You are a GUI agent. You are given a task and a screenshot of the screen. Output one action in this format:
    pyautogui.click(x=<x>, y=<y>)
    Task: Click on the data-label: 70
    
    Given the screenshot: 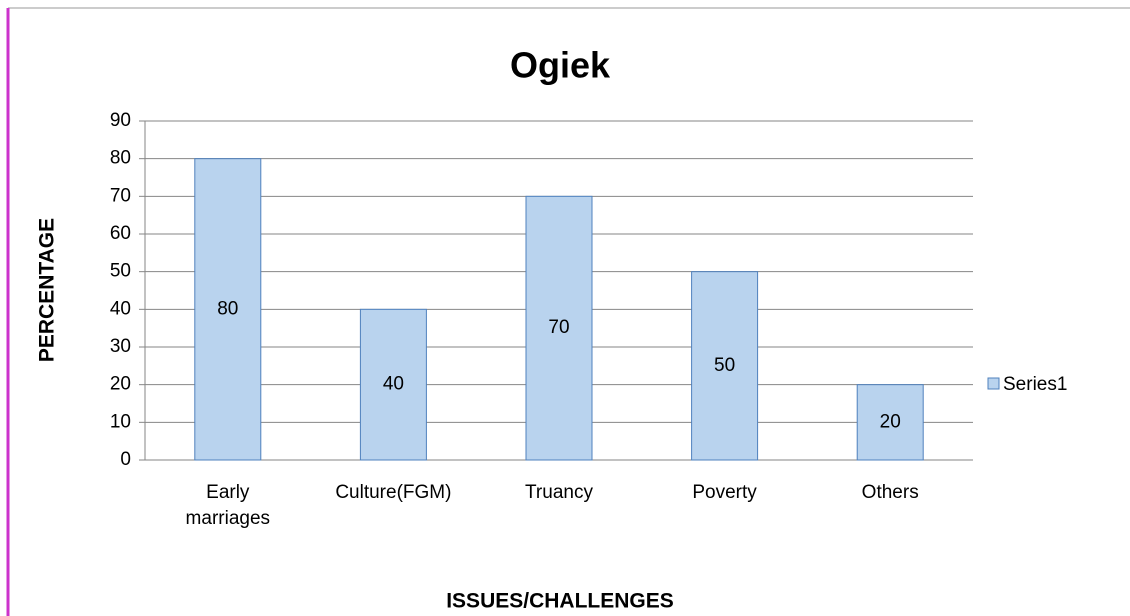 What is the action you would take?
    pyautogui.click(x=558, y=327)
    